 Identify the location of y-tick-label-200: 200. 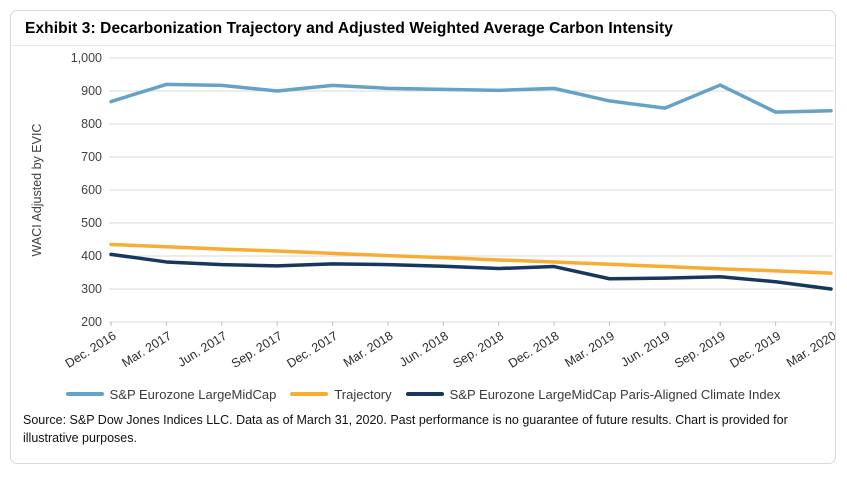
(91, 322).